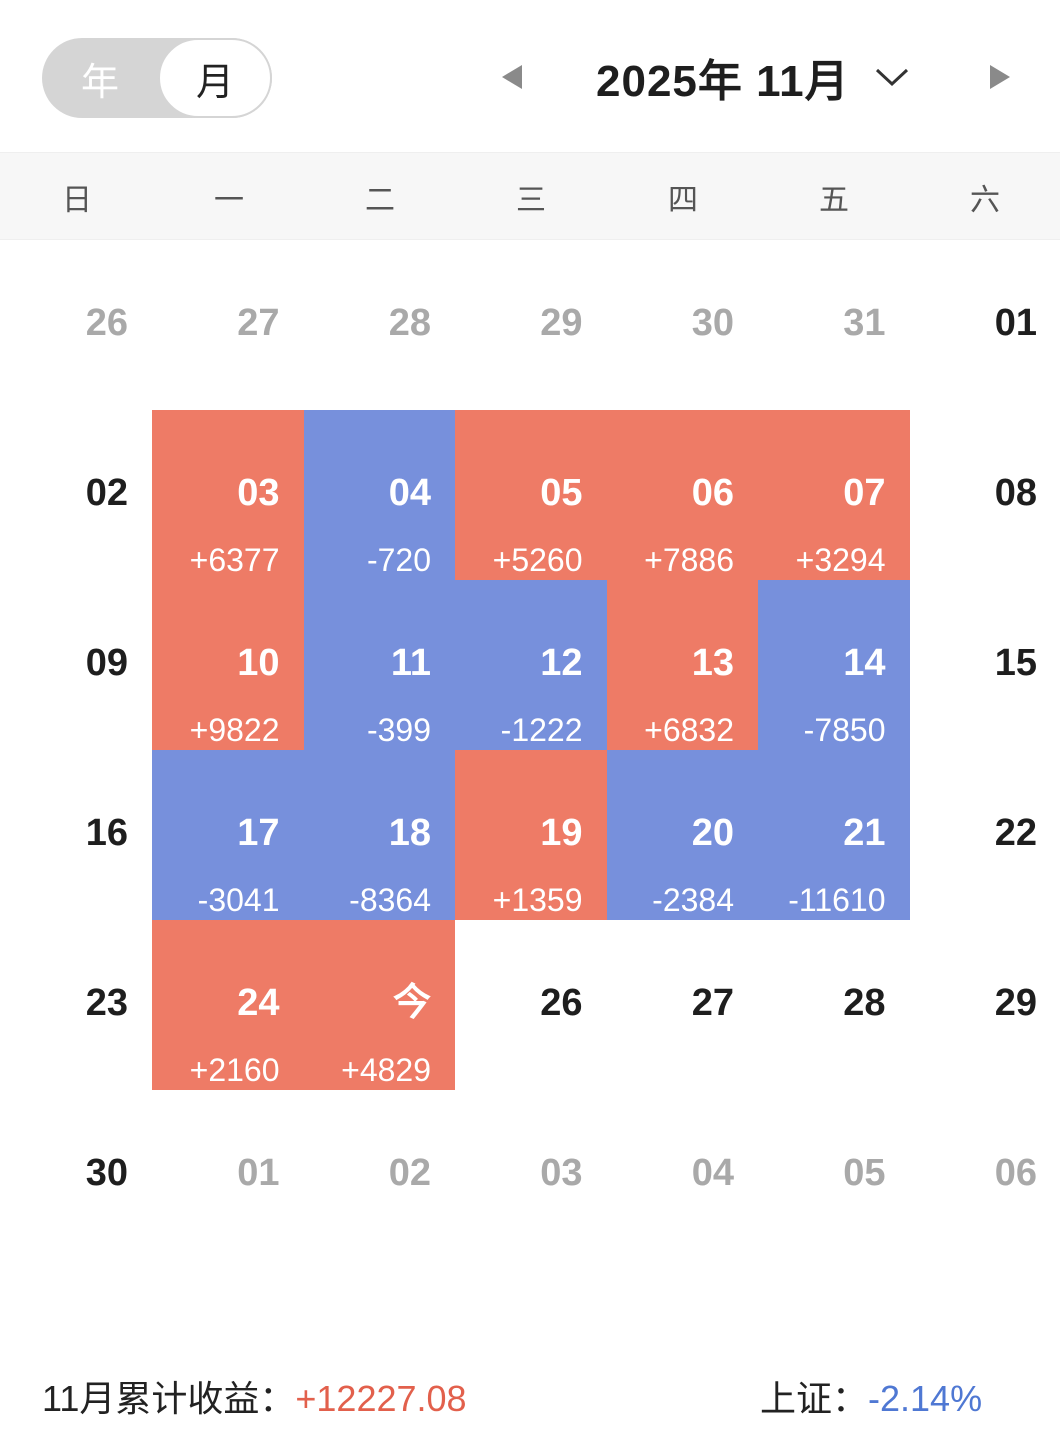 The height and width of the screenshot is (1451, 1060). Describe the element at coordinates (561, 663) in the screenshot. I see `day-number: 12` at that location.